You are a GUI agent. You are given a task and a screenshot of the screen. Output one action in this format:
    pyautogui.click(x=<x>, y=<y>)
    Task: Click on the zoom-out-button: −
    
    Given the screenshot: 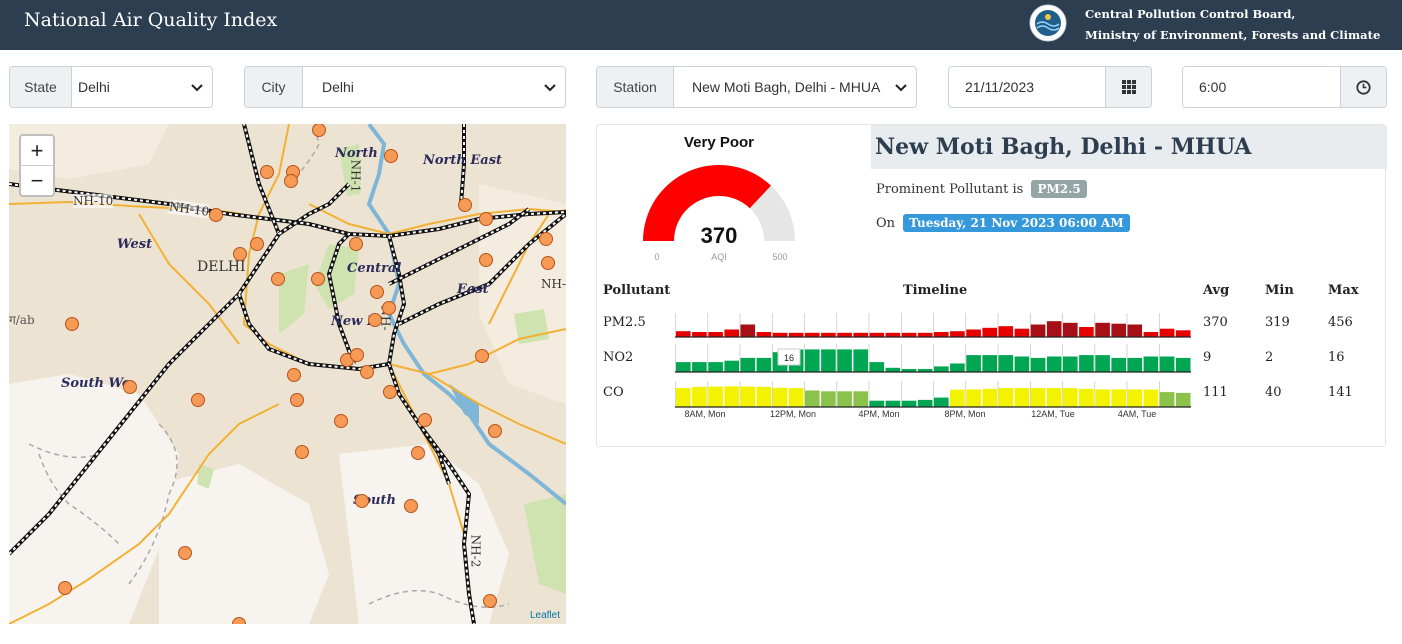 What is the action you would take?
    pyautogui.click(x=37, y=180)
    